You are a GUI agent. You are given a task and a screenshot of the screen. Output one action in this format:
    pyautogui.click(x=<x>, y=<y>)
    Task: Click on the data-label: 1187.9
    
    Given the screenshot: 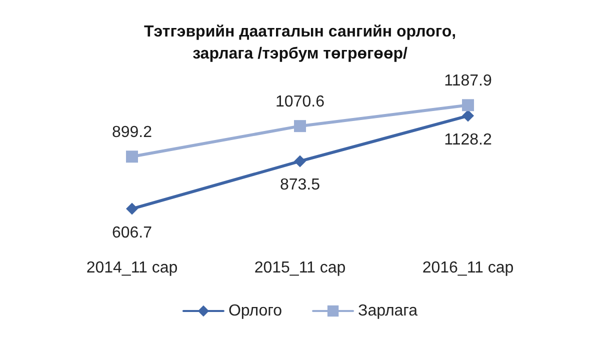 What is the action you would take?
    pyautogui.click(x=468, y=81)
    